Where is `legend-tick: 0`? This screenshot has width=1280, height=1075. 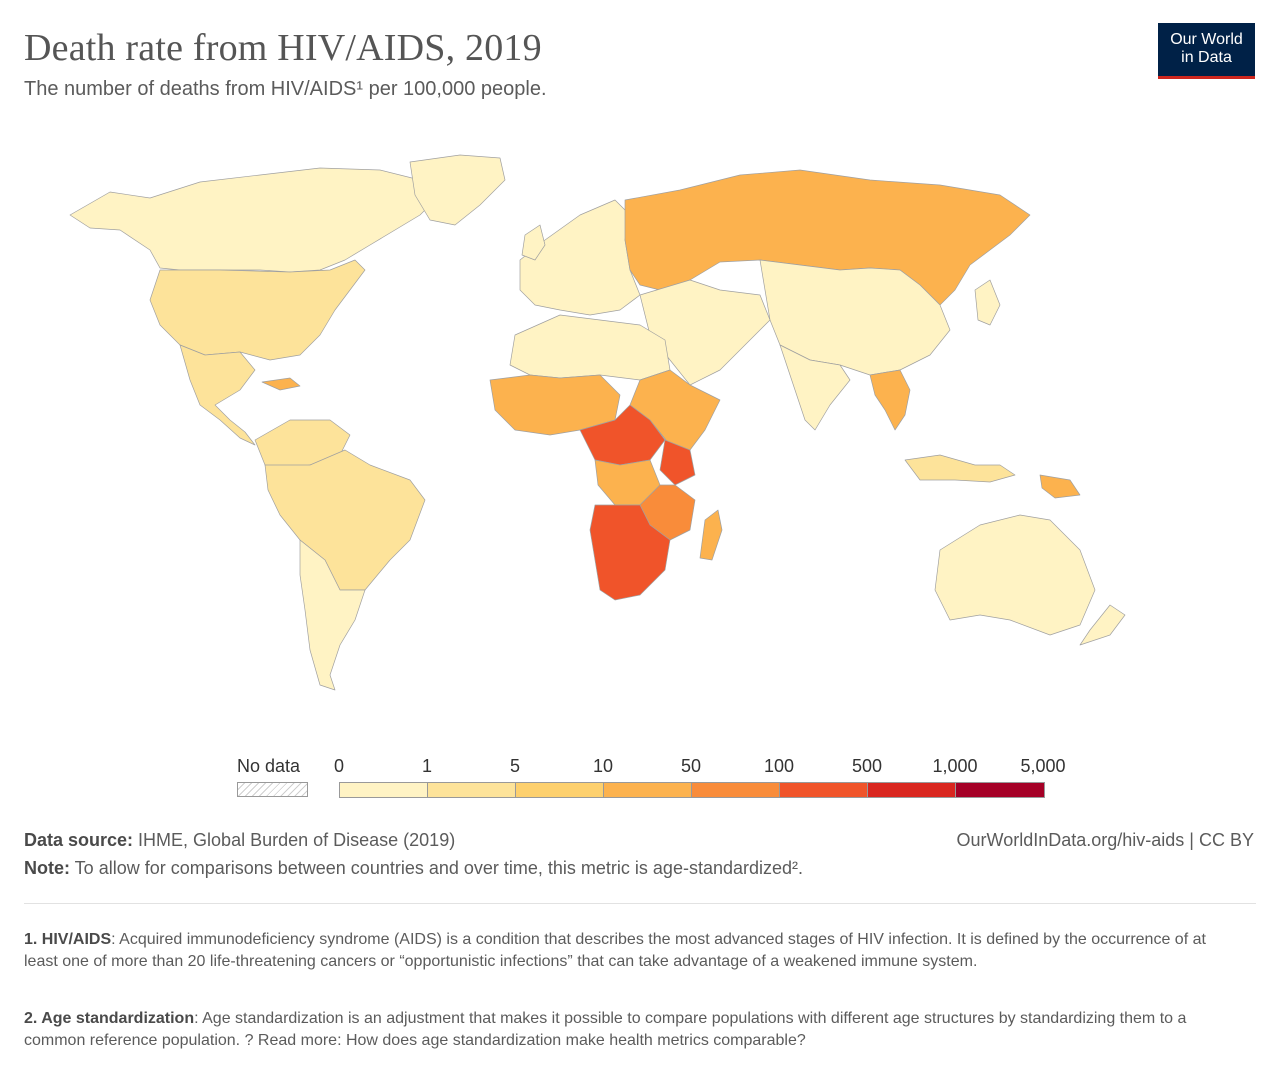
legend-tick: 0 is located at coordinates (339, 766).